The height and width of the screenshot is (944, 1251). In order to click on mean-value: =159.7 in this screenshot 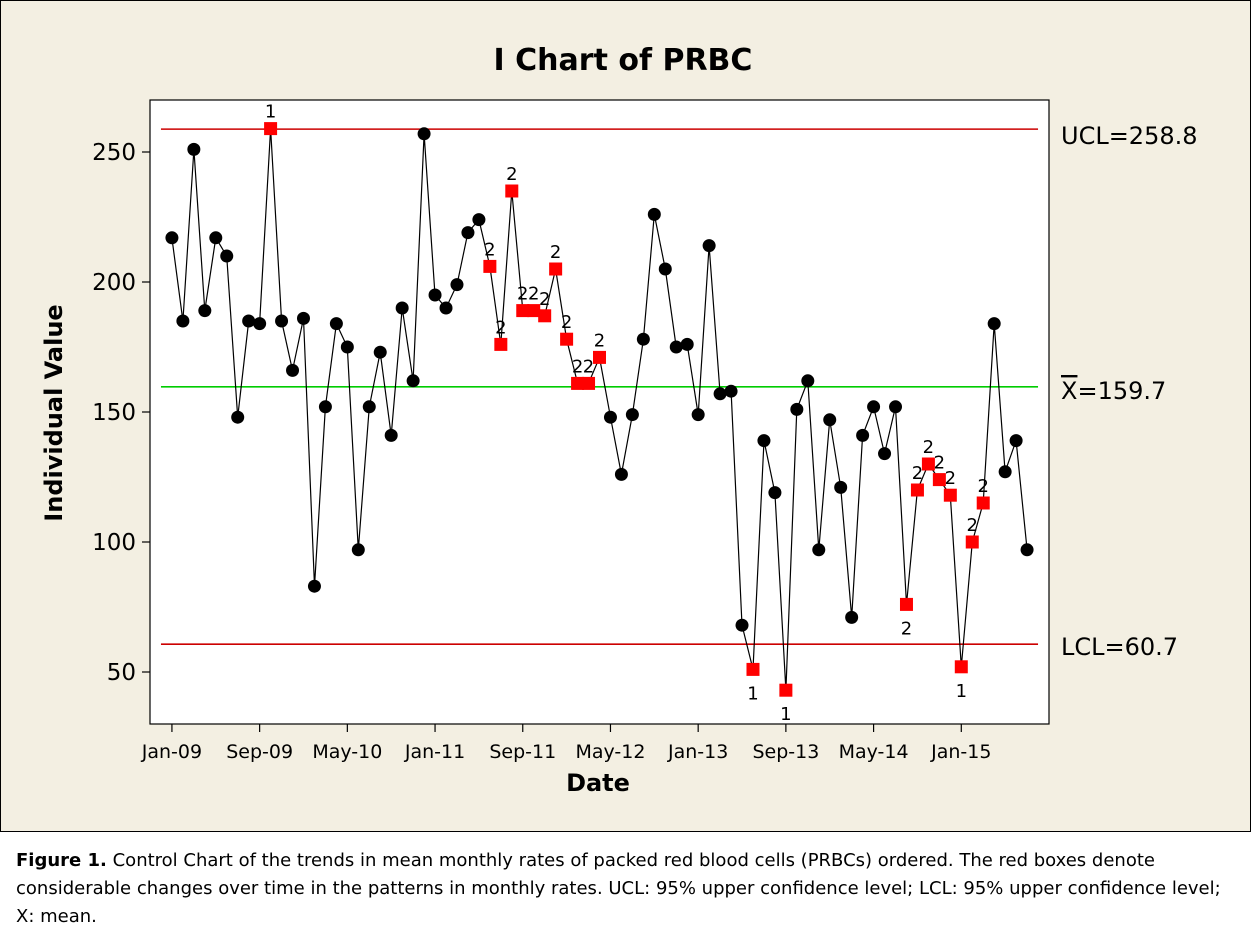, I will do `click(1121, 391)`.